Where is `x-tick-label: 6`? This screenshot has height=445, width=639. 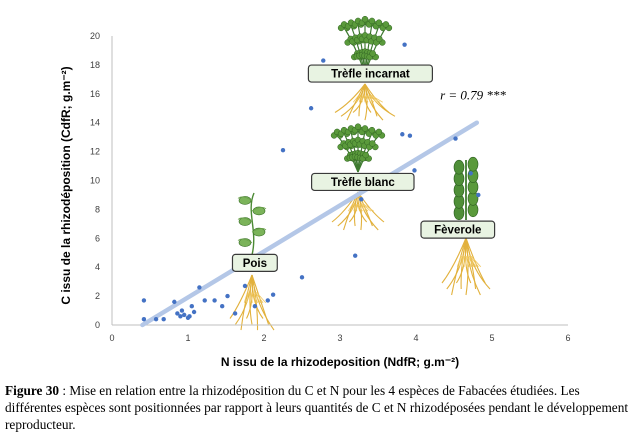 x-tick-label: 6 is located at coordinates (567, 338).